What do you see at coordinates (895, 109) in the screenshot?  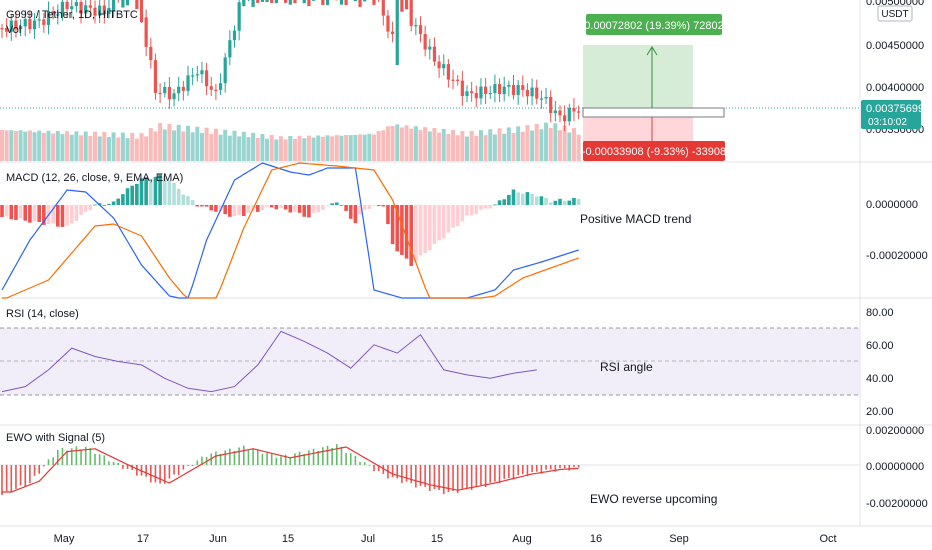 I see `current-price-value: 0.00375699` at bounding box center [895, 109].